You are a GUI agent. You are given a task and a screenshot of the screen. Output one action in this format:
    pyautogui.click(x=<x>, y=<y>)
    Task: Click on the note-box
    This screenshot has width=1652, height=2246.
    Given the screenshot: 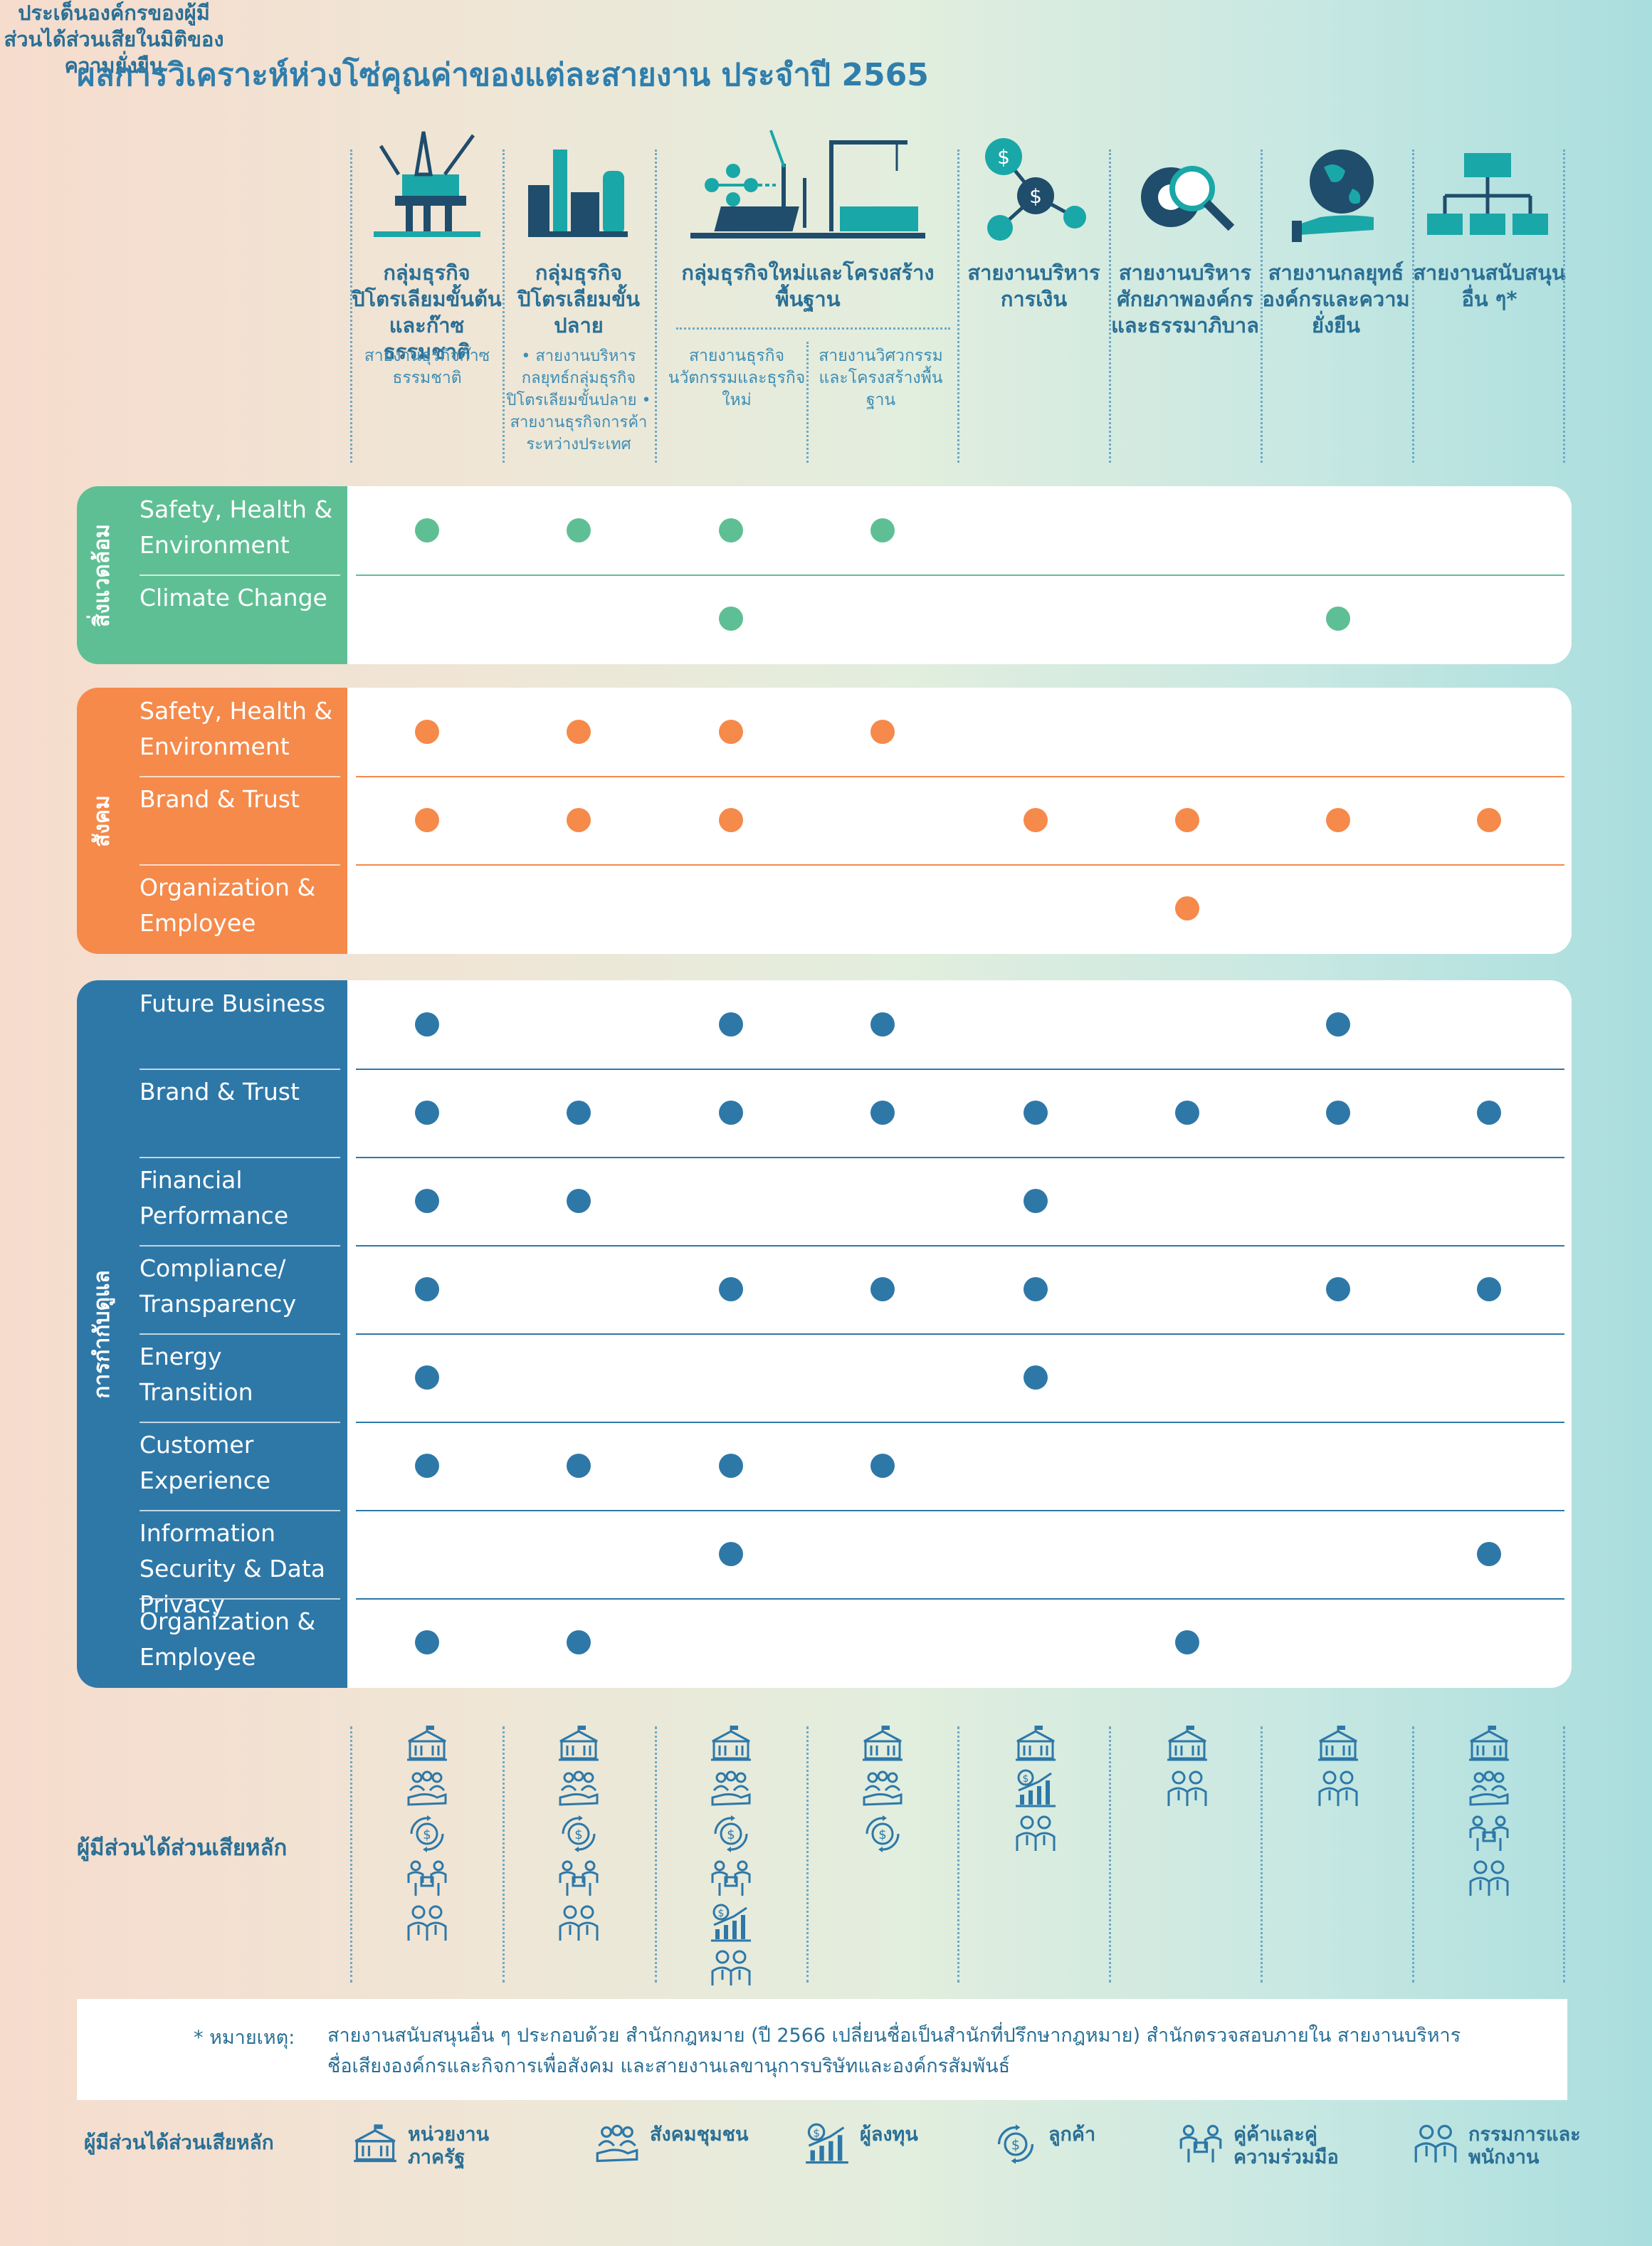 What is the action you would take?
    pyautogui.click(x=822, y=2049)
    